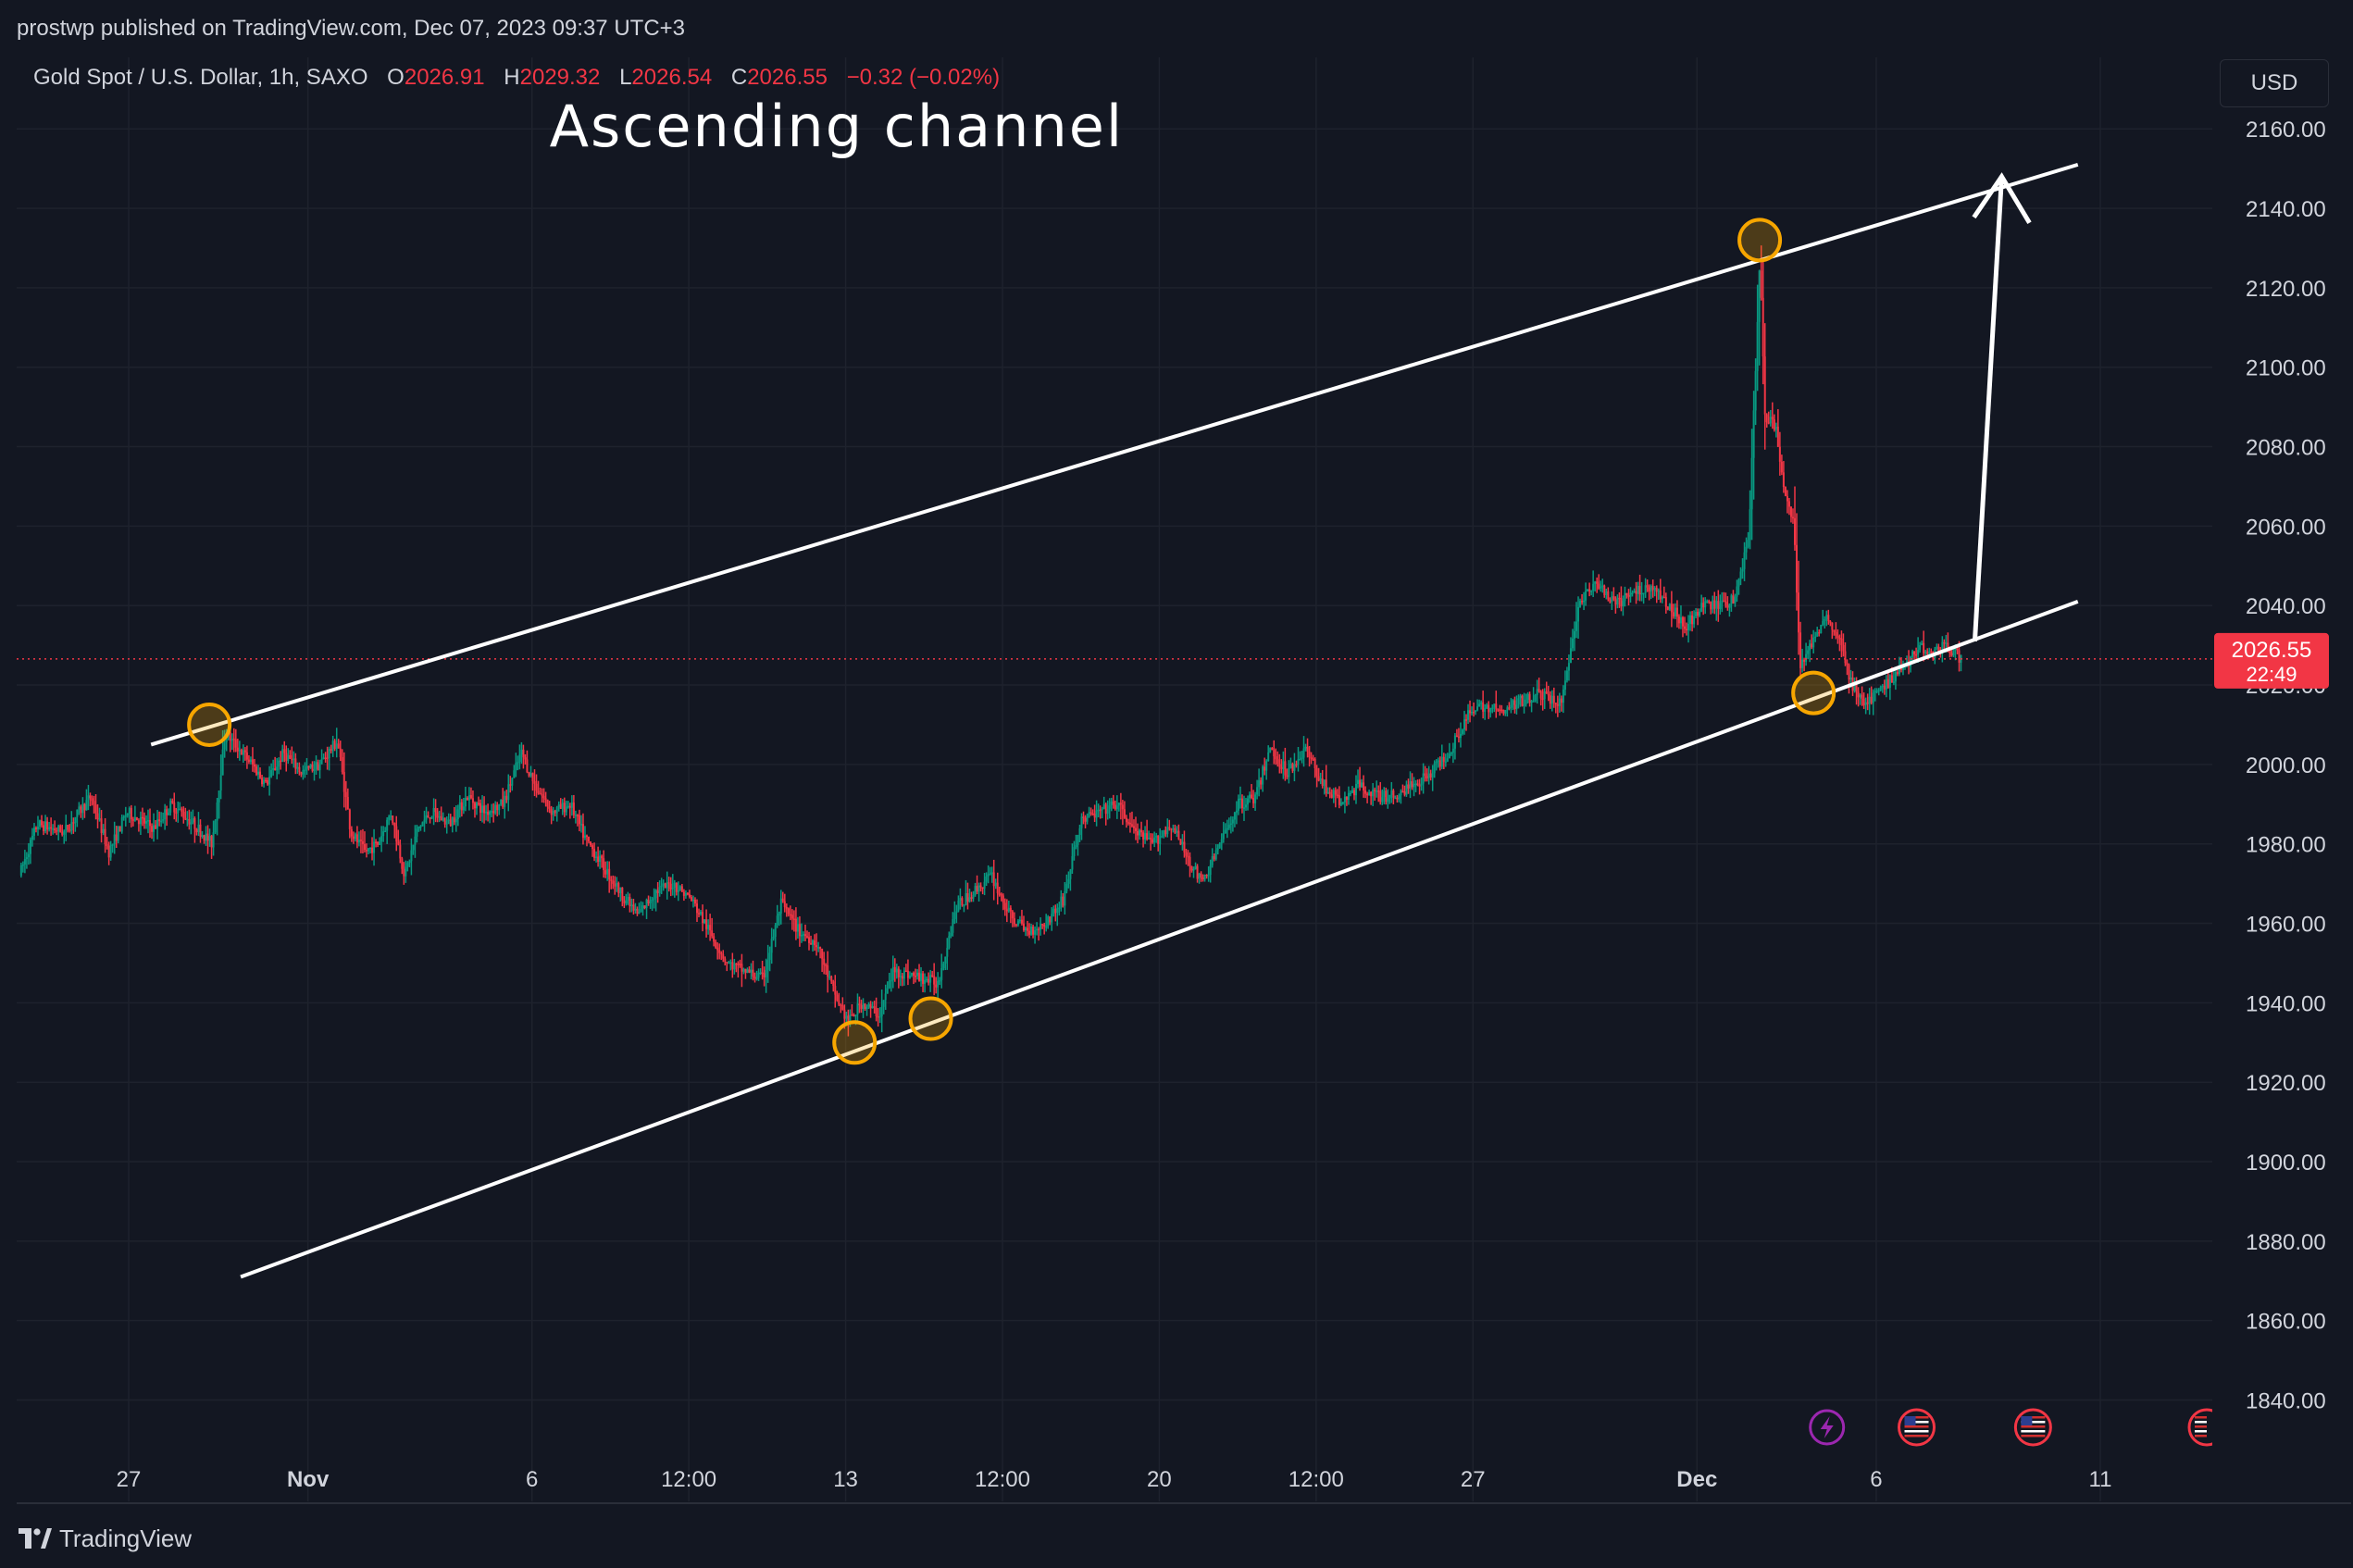  Describe the element at coordinates (788, 77) in the screenshot. I see `close-value: 2026.55` at that location.